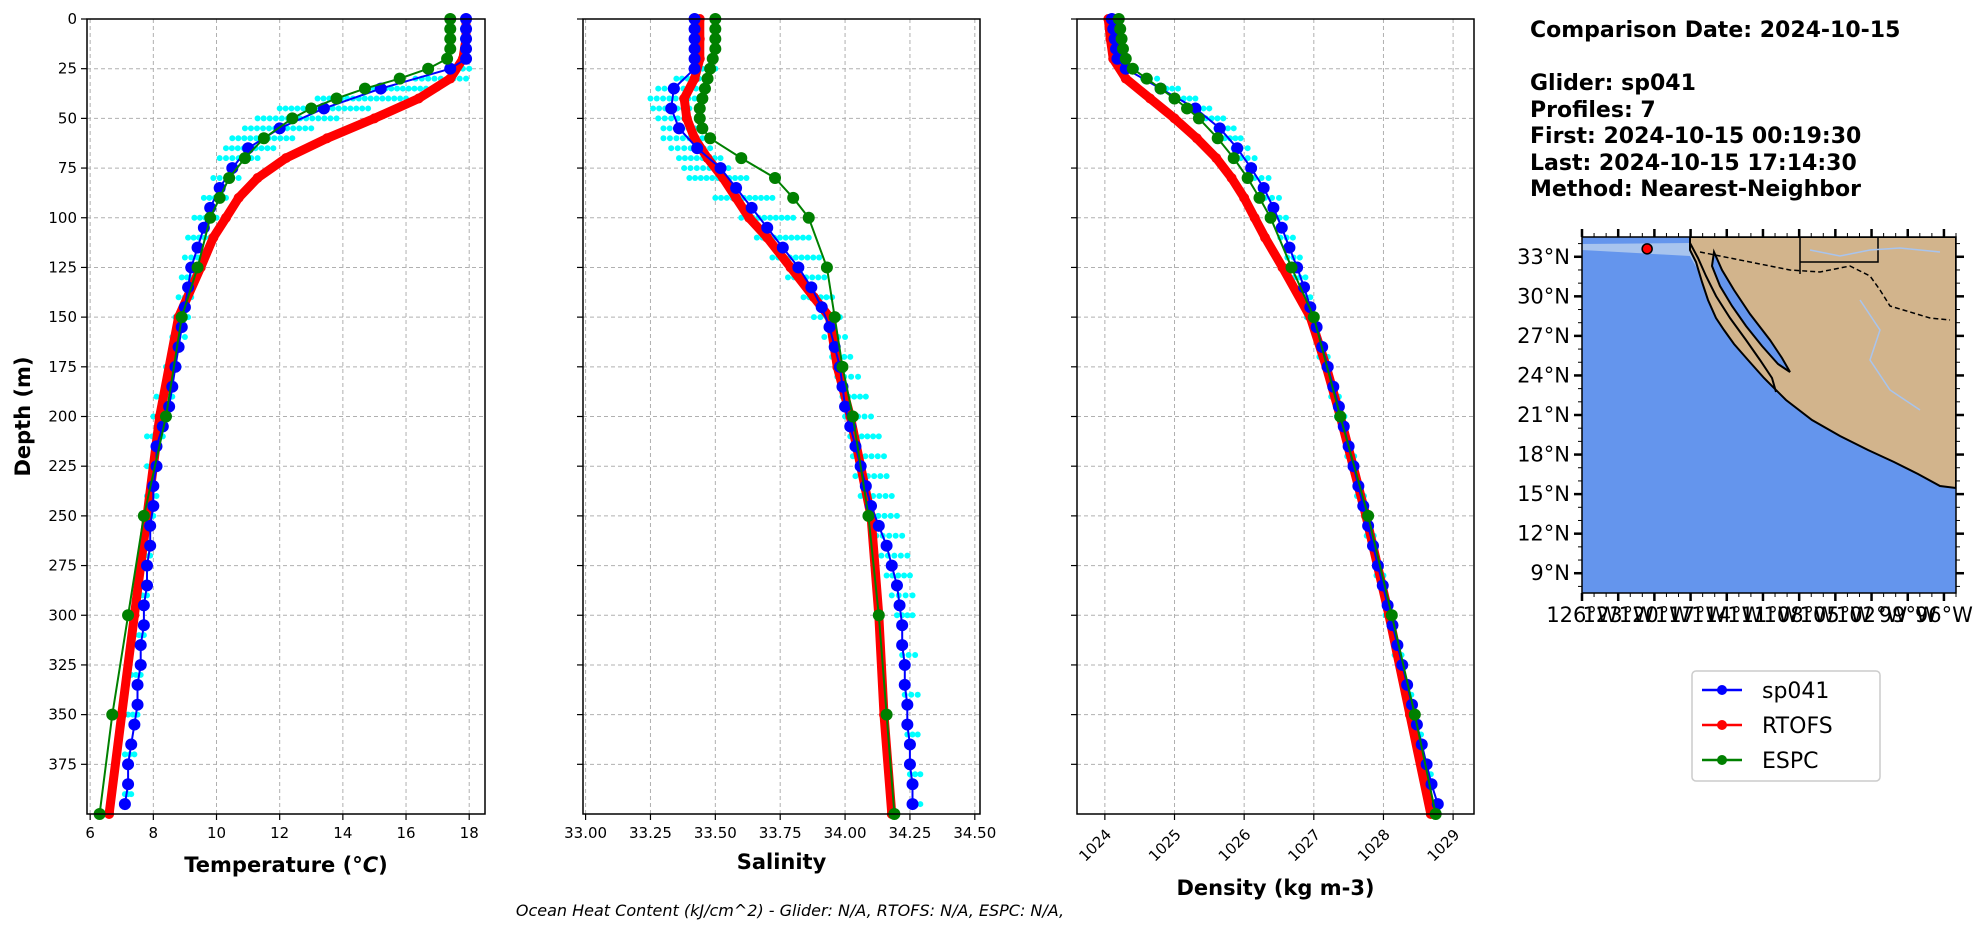 The height and width of the screenshot is (934, 1978). I want to click on salinity-xtick-label: 34.50, so click(974, 833).